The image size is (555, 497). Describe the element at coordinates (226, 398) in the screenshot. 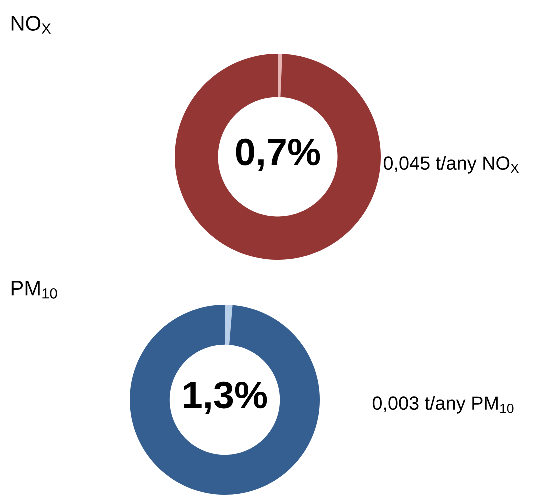

I see `text: 1,3%` at that location.